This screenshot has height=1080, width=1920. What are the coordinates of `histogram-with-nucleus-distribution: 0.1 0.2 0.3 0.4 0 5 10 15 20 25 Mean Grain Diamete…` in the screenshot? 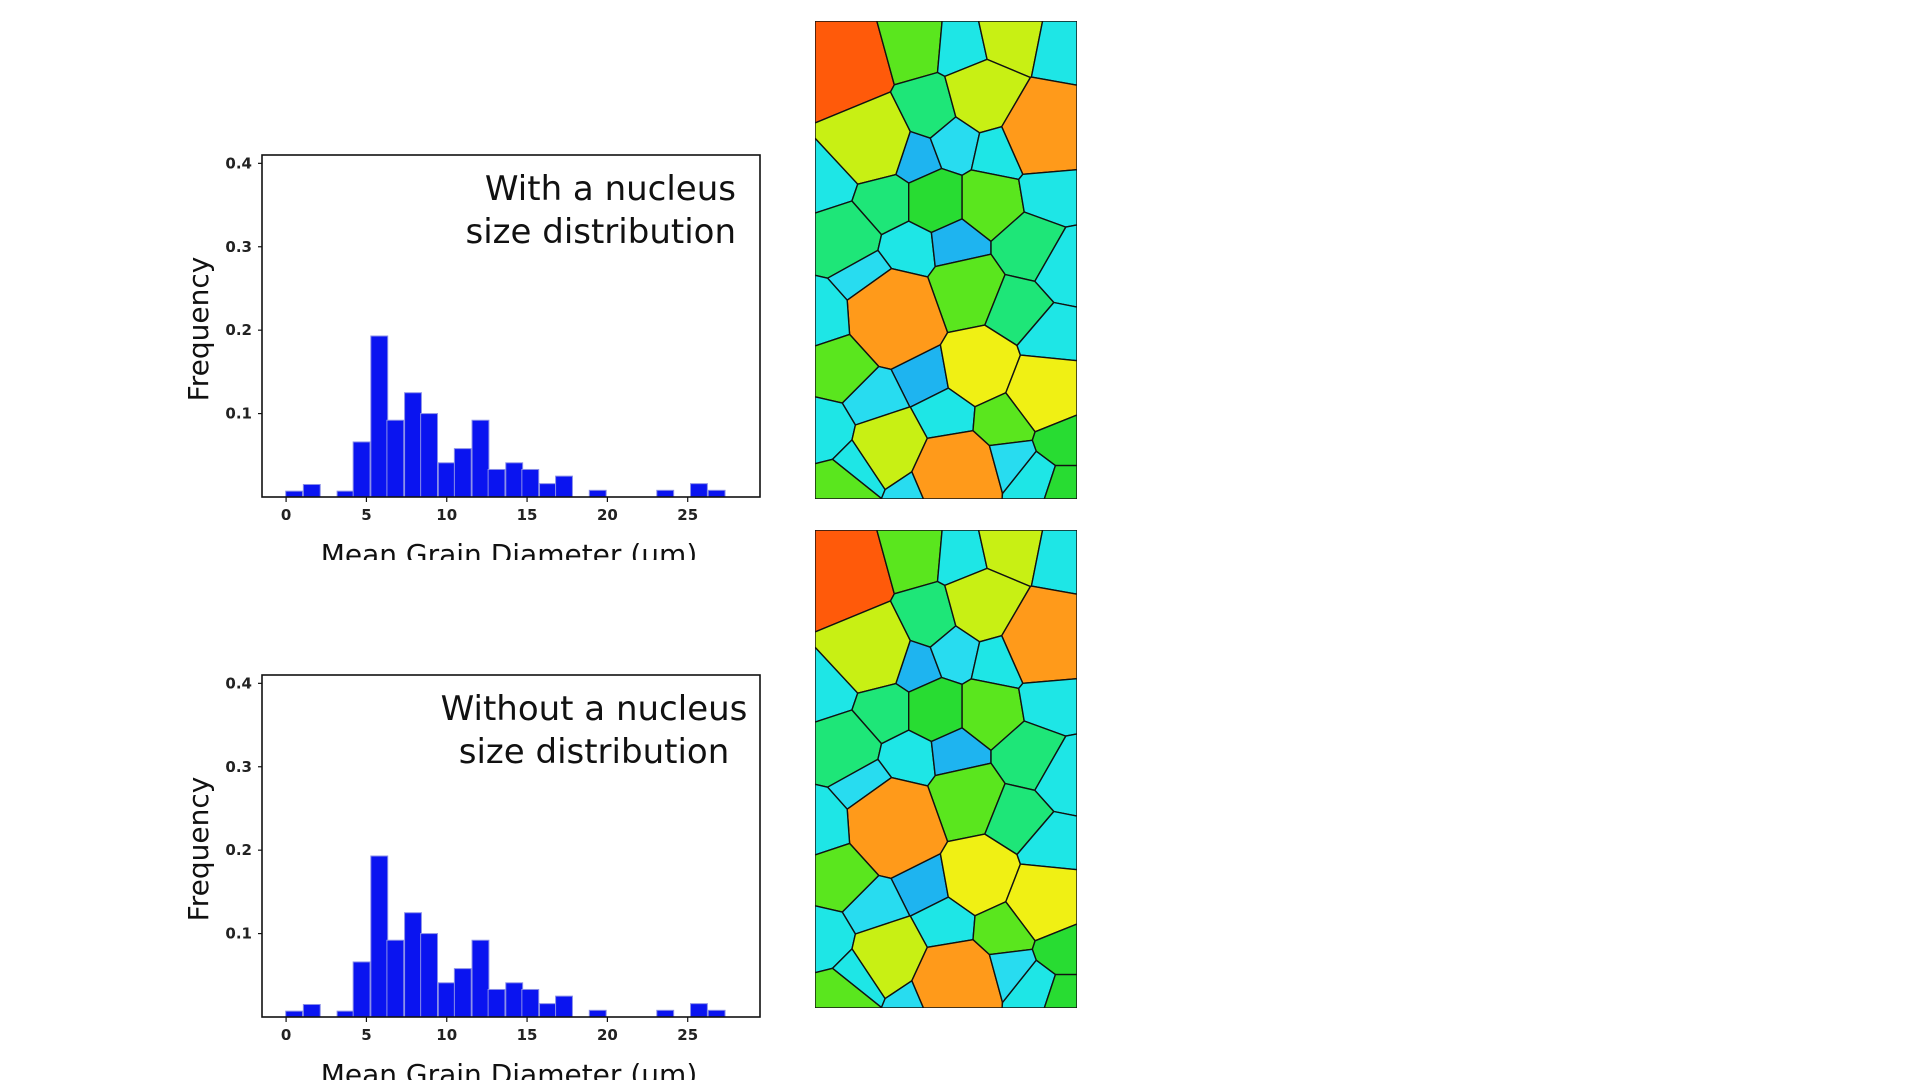 It's located at (471, 357).